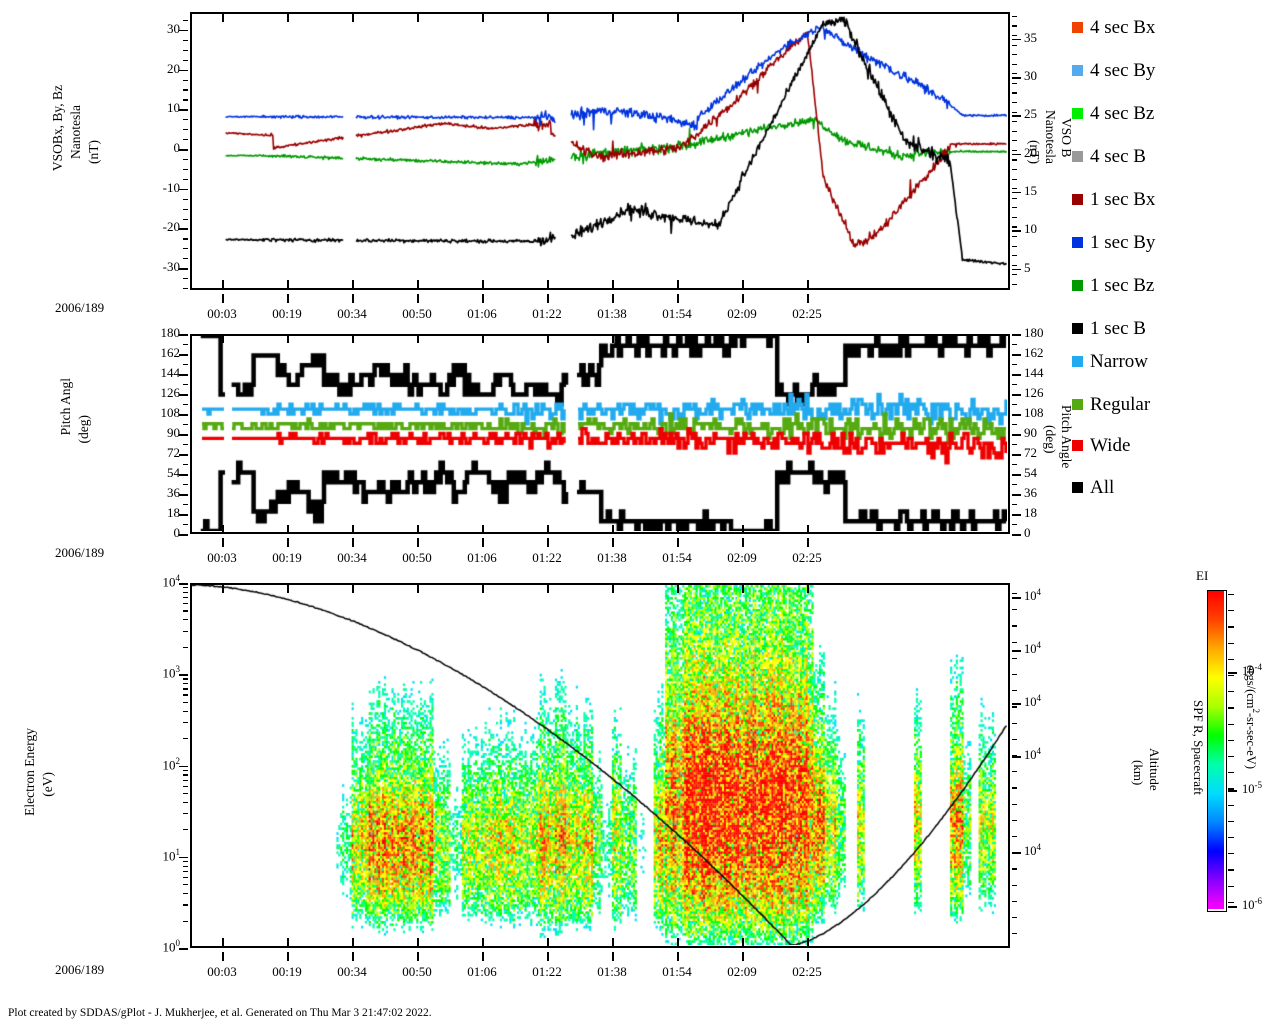  What do you see at coordinates (1030, 492) in the screenshot?
I see `pitch-right-tick-label: 36` at bounding box center [1030, 492].